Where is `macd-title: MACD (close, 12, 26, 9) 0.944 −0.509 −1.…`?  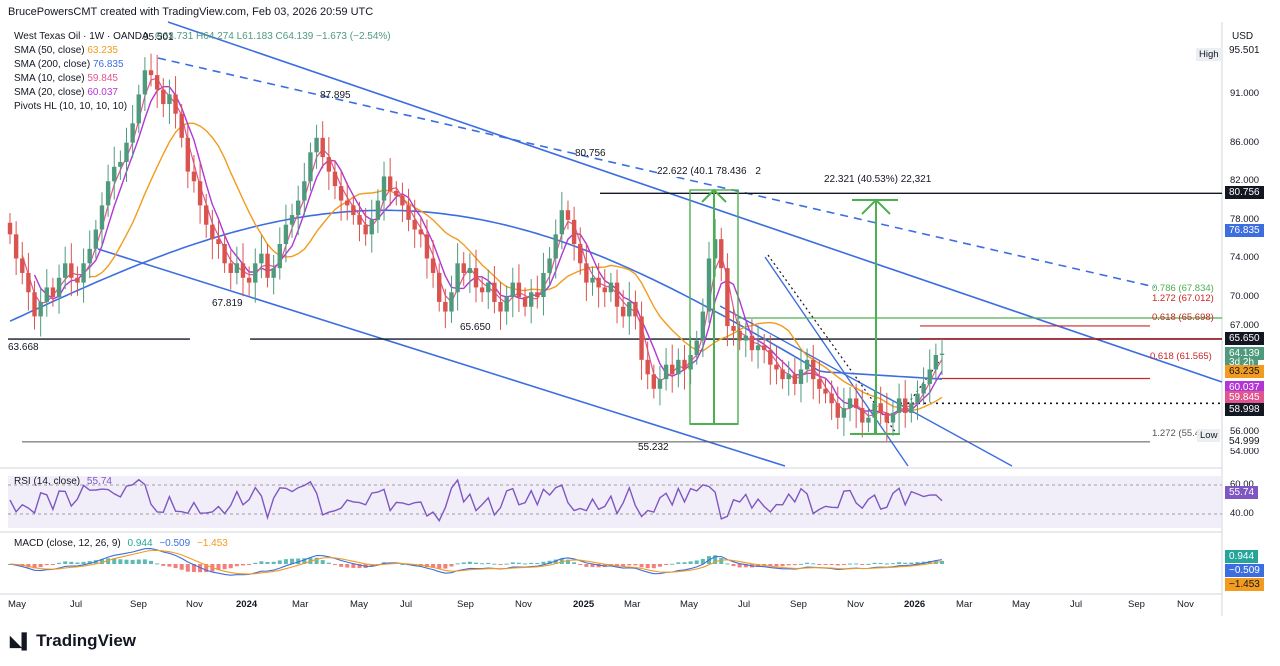
macd-title: MACD (close, 12, 26, 9) 0.944 −0.509 −1.… is located at coordinates (121, 543).